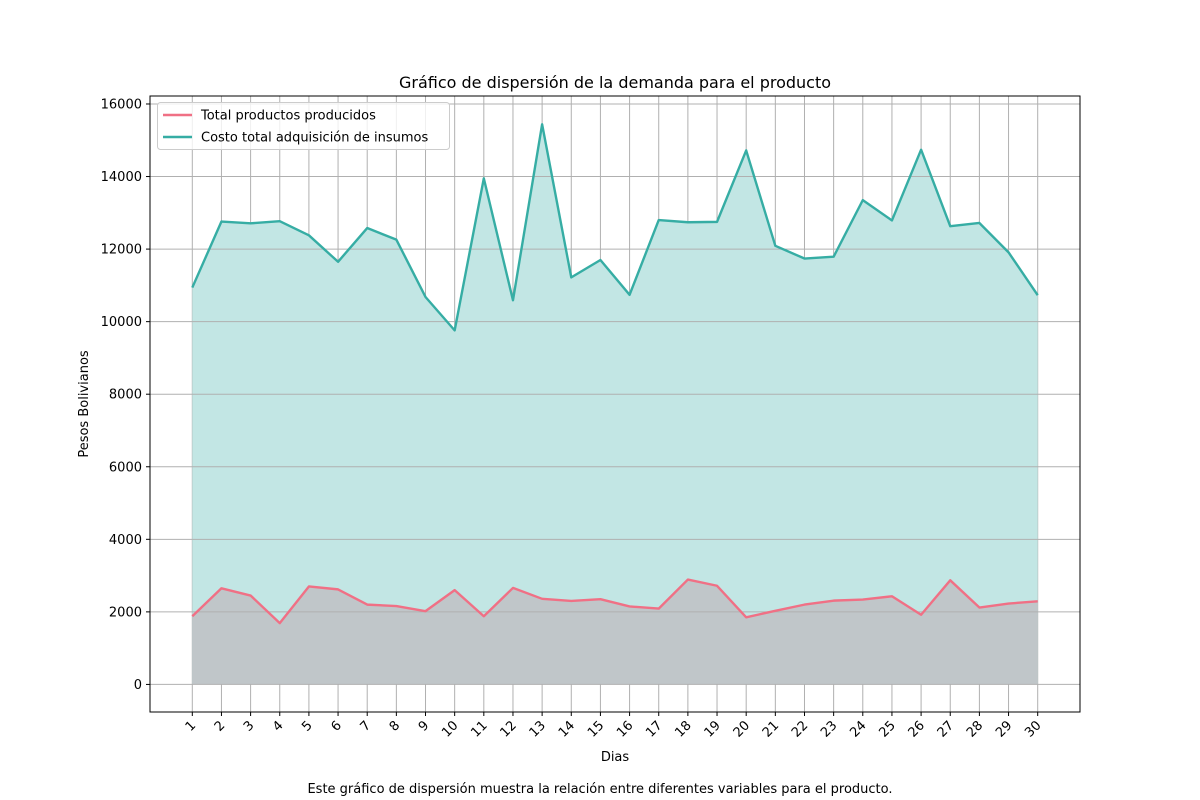  Describe the element at coordinates (683, 729) in the screenshot. I see `x-tick-label: 18` at that location.